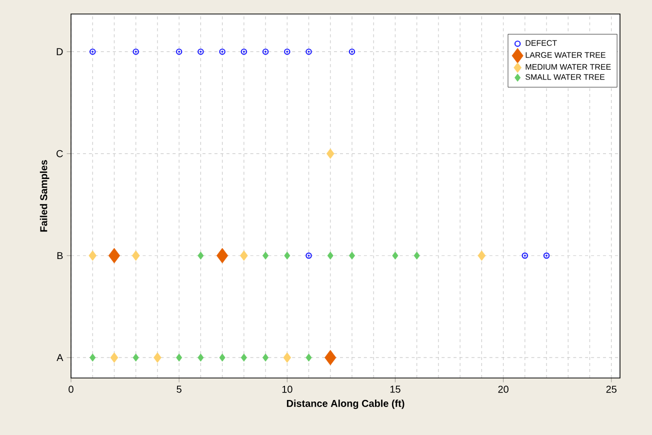 This screenshot has height=435, width=652. What do you see at coordinates (179, 389) in the screenshot?
I see `x-tick-label: 5` at bounding box center [179, 389].